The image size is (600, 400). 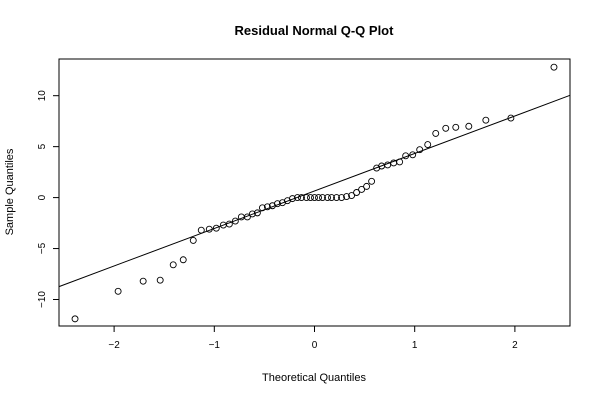 What do you see at coordinates (10, 191) in the screenshot?
I see `y-axis-label: Sample Quantiles` at bounding box center [10, 191].